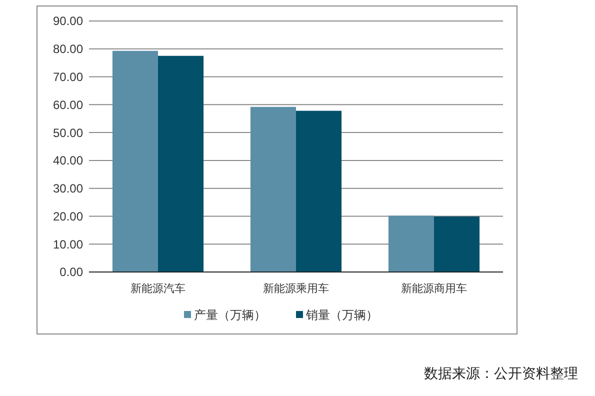 This screenshot has height=396, width=595. I want to click on y-tick-label: 10.00, so click(68, 244).